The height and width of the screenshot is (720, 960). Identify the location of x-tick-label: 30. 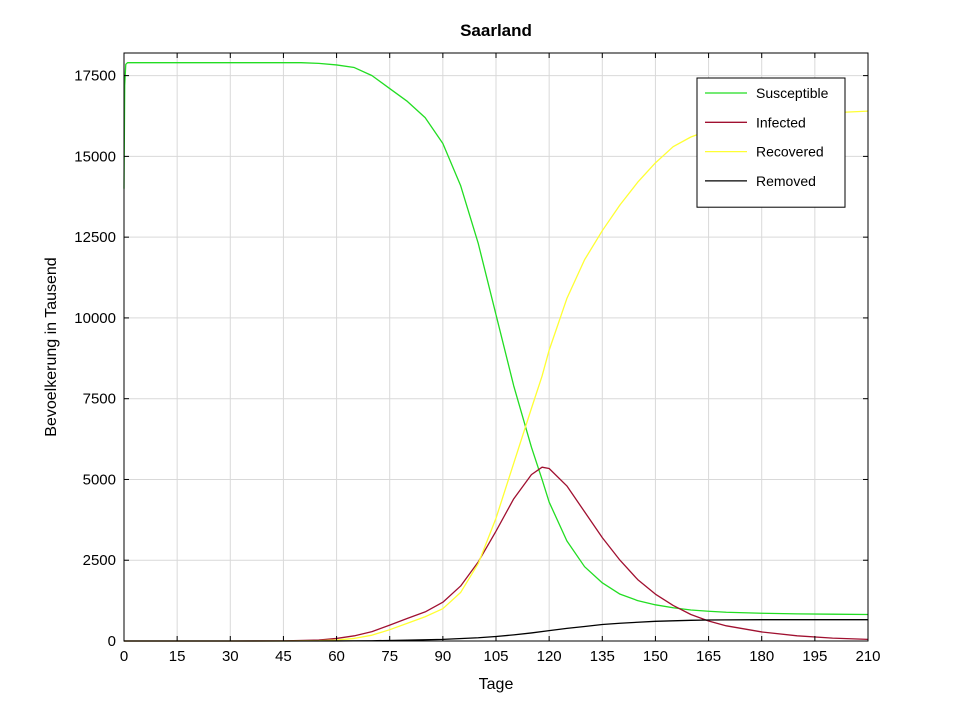
(230, 656).